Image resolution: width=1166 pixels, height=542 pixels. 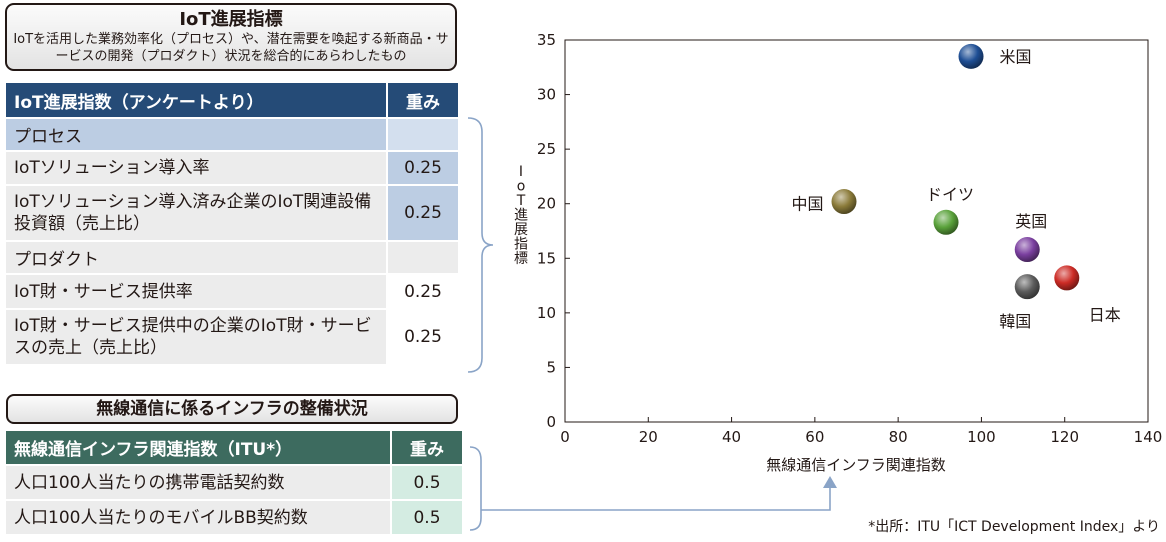 I want to click on y-tick-label: 0, so click(x=551, y=422).